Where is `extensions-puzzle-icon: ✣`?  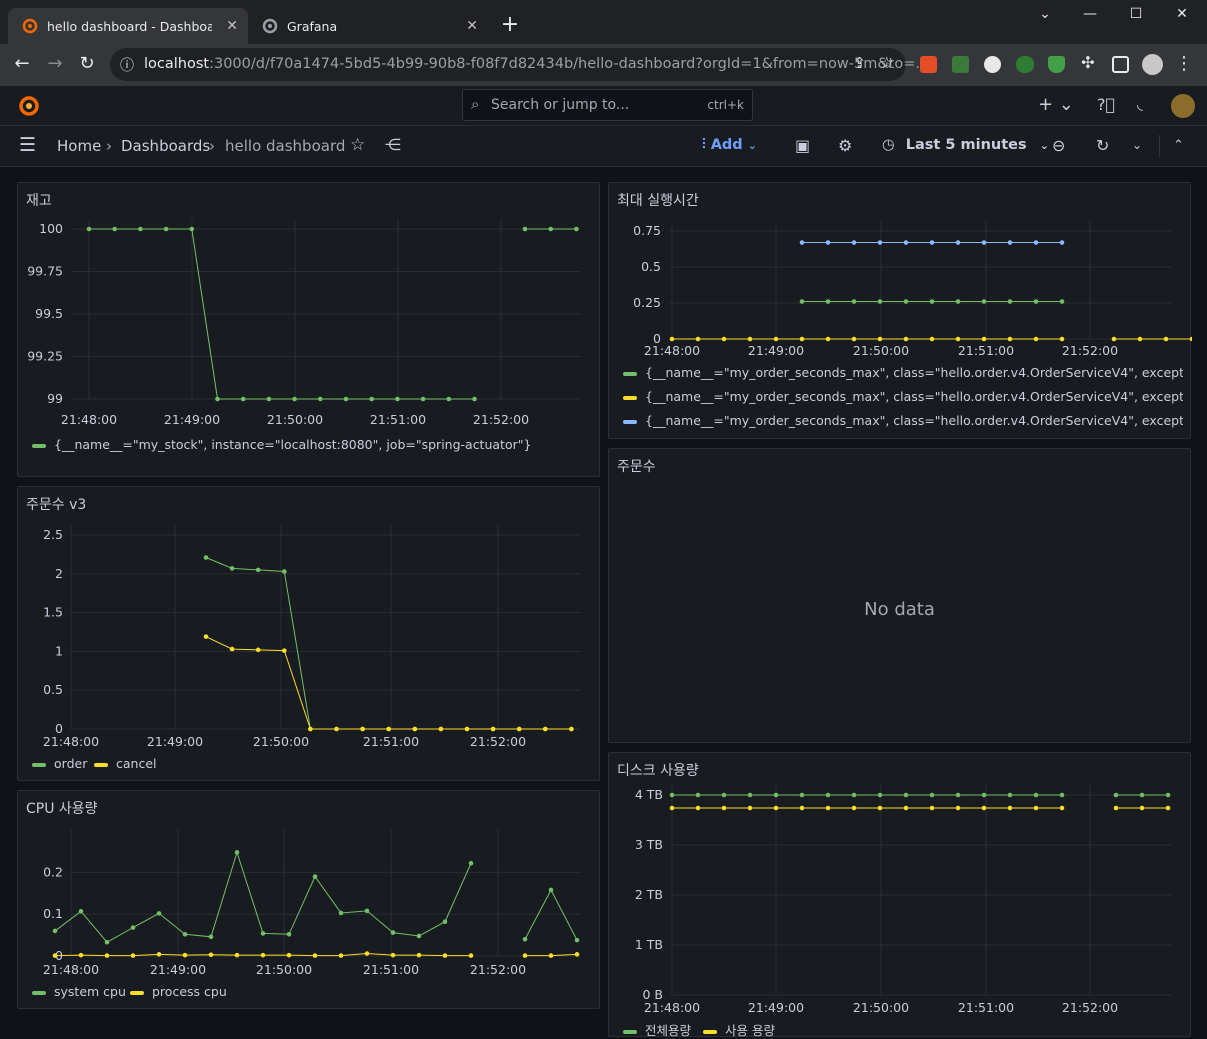
extensions-puzzle-icon: ✣ is located at coordinates (1088, 62).